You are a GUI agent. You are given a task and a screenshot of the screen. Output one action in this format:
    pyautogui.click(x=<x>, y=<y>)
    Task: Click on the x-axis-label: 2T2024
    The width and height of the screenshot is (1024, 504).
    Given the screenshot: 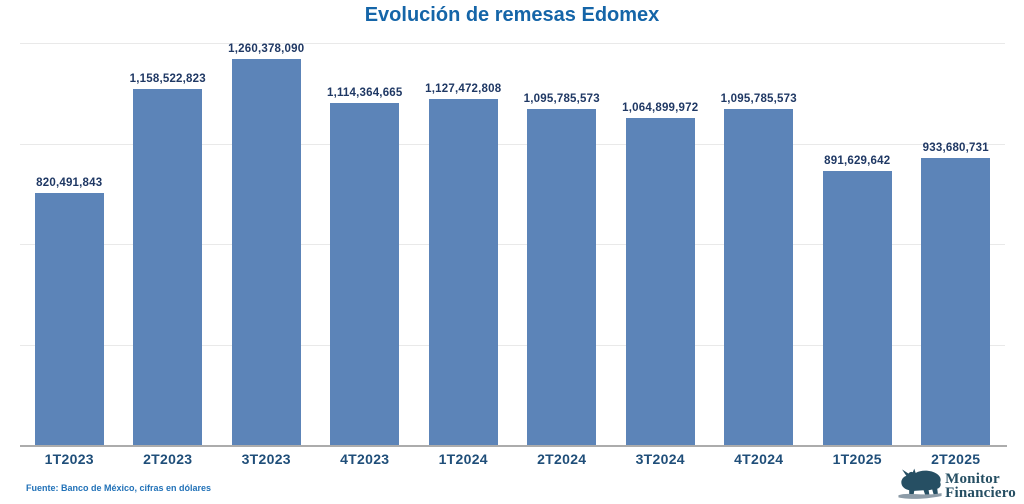 What is the action you would take?
    pyautogui.click(x=562, y=459)
    